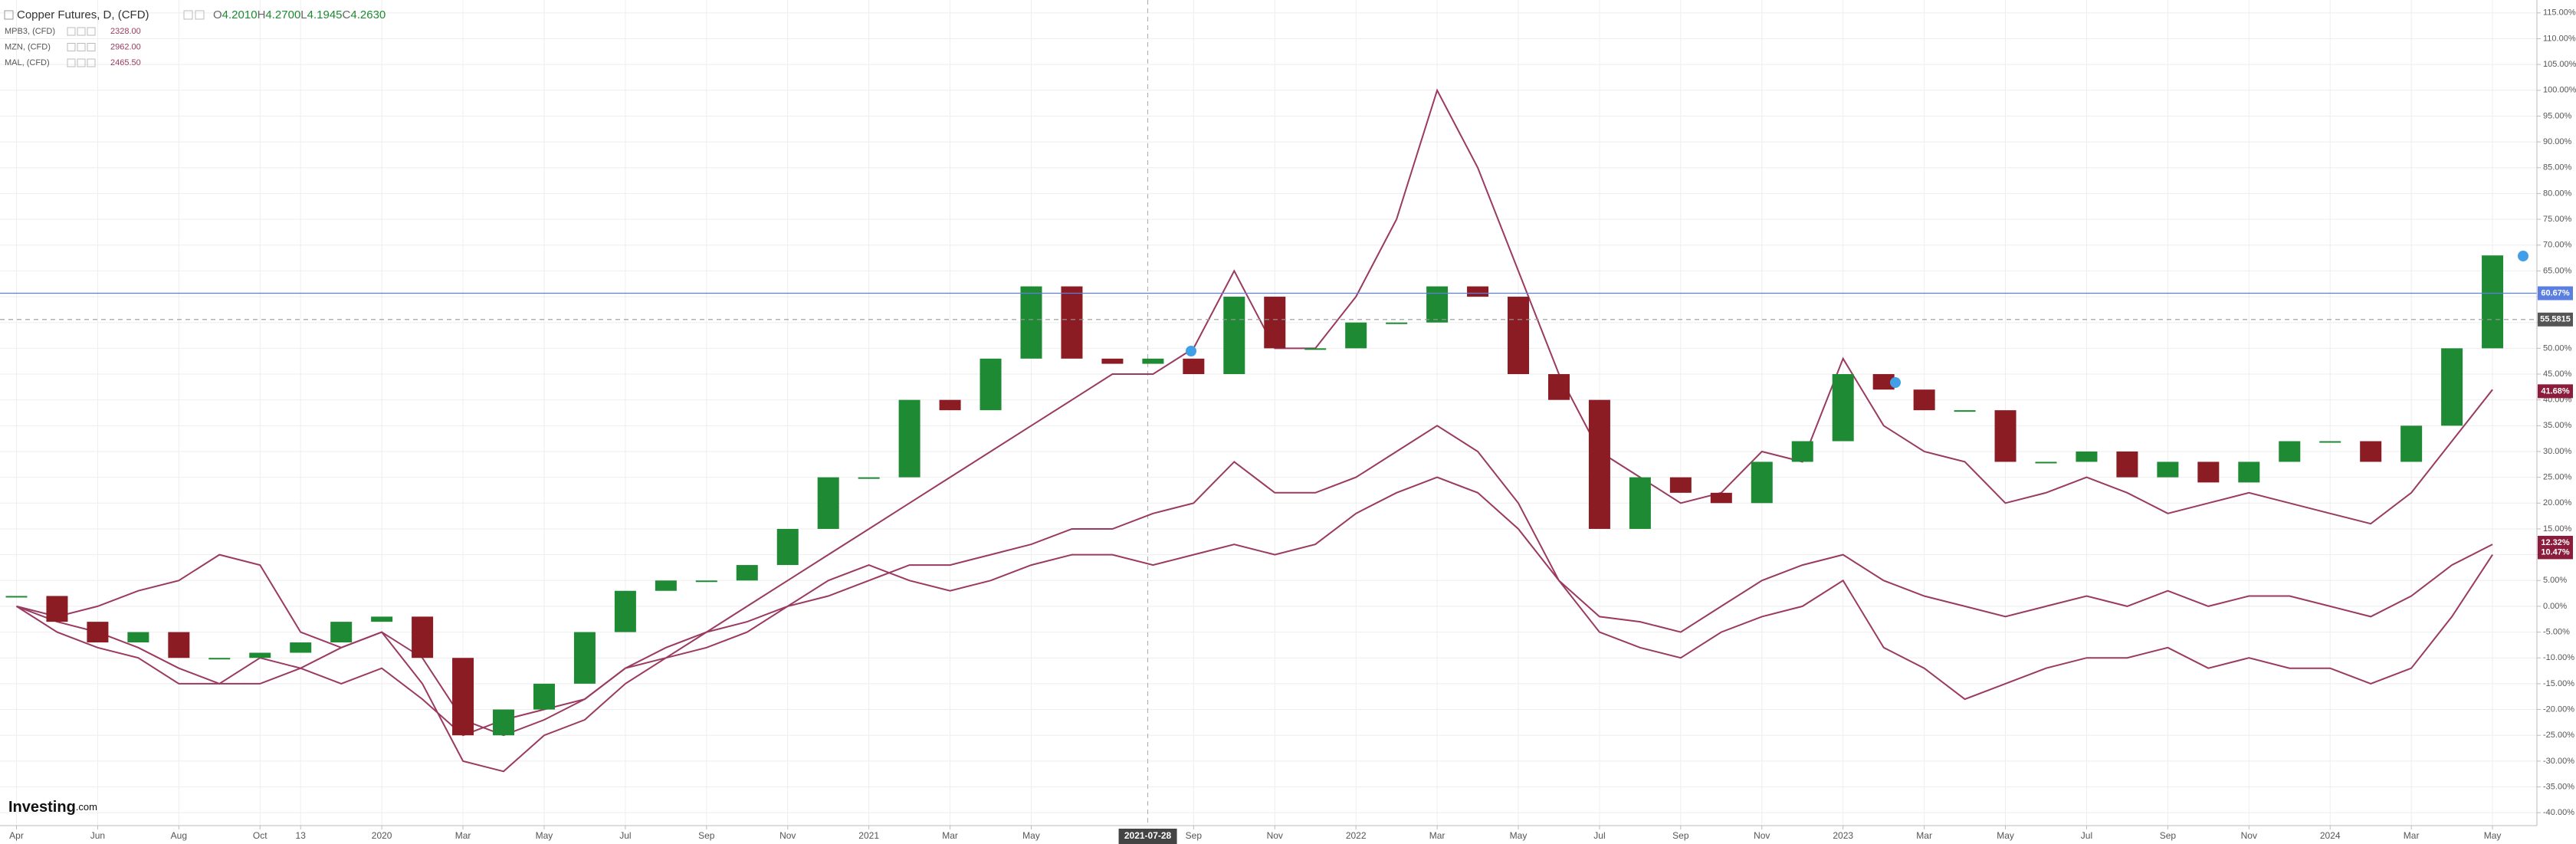 The width and height of the screenshot is (2576, 844). Describe the element at coordinates (2558, 762) in the screenshot. I see `y-tick-label: -30.00%` at that location.